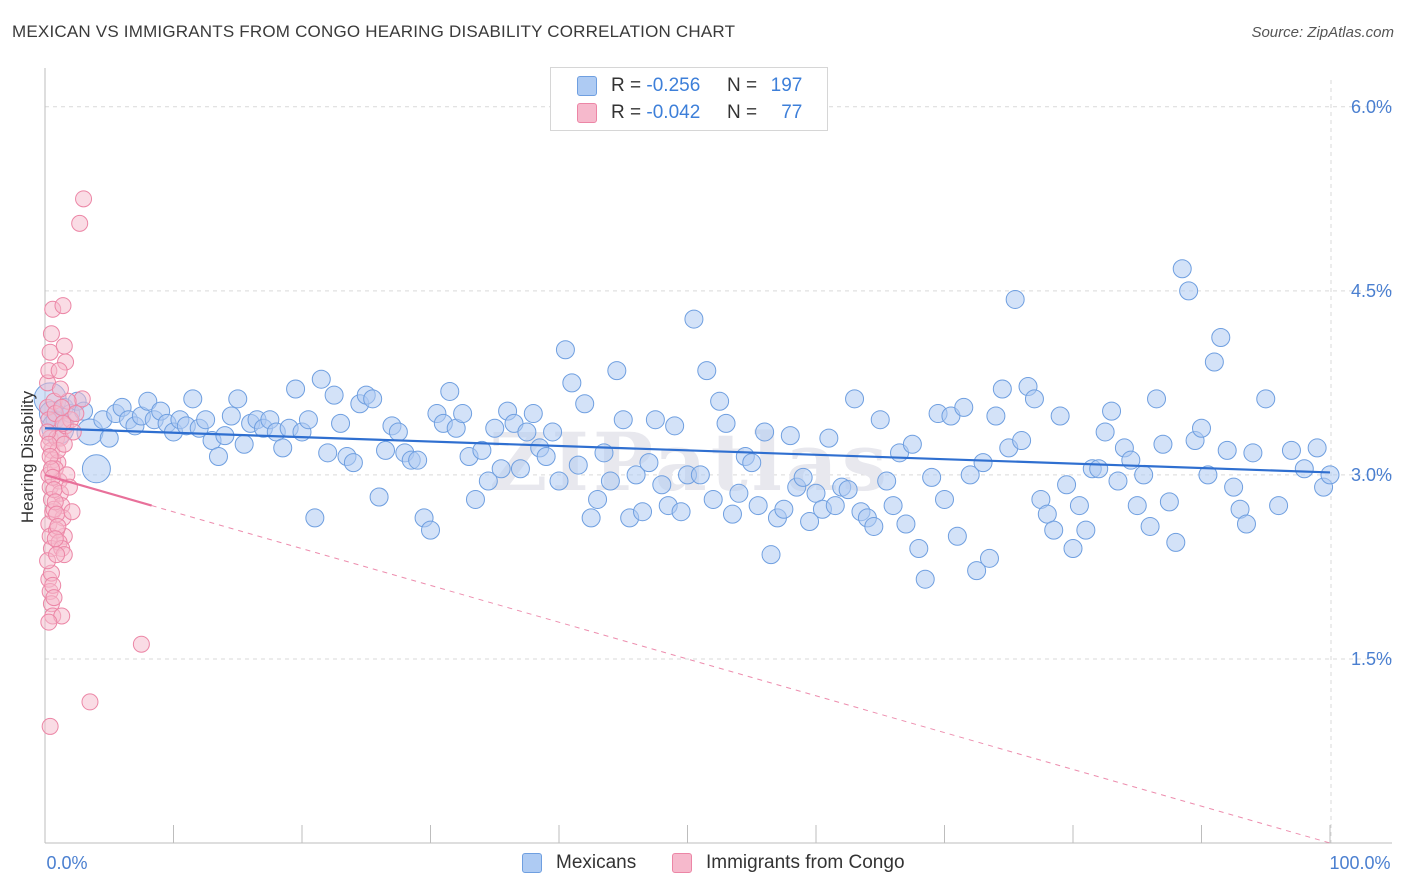  I want to click on legend-label-congo: Immigrants from Congo, so click(805, 862).